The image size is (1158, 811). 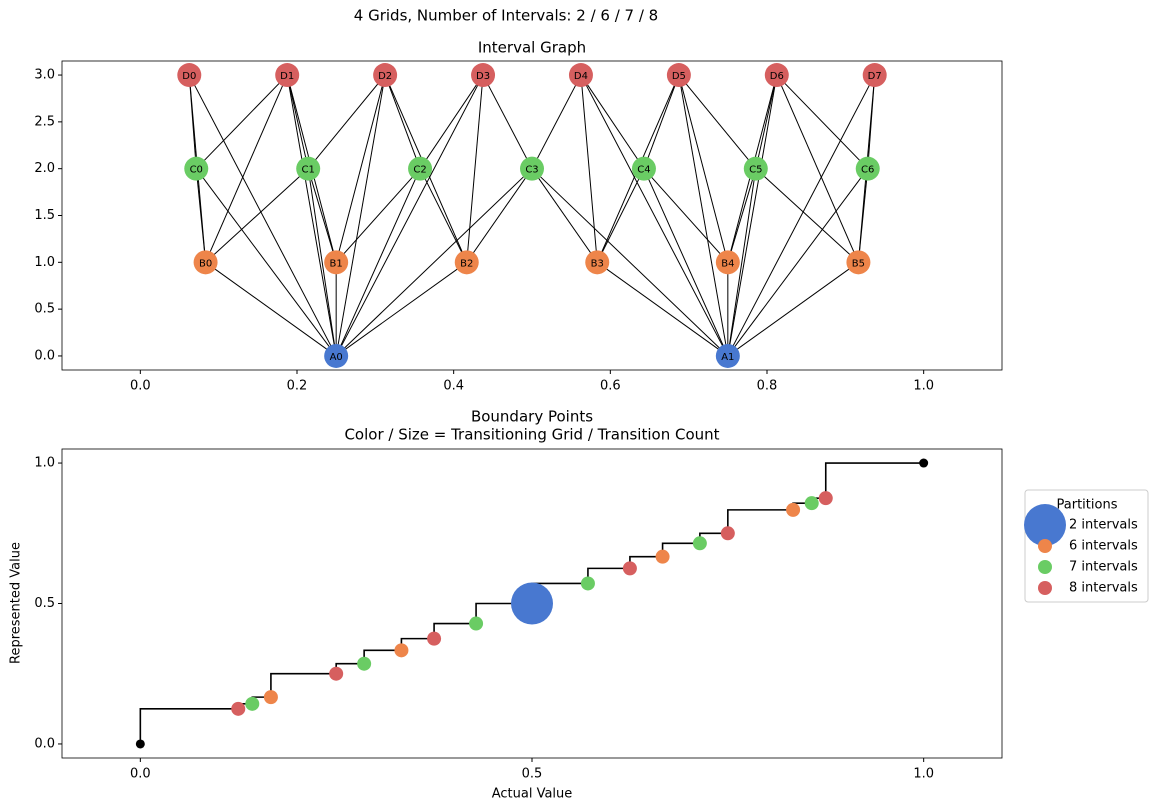 I want to click on node-label: C1, so click(x=308, y=170).